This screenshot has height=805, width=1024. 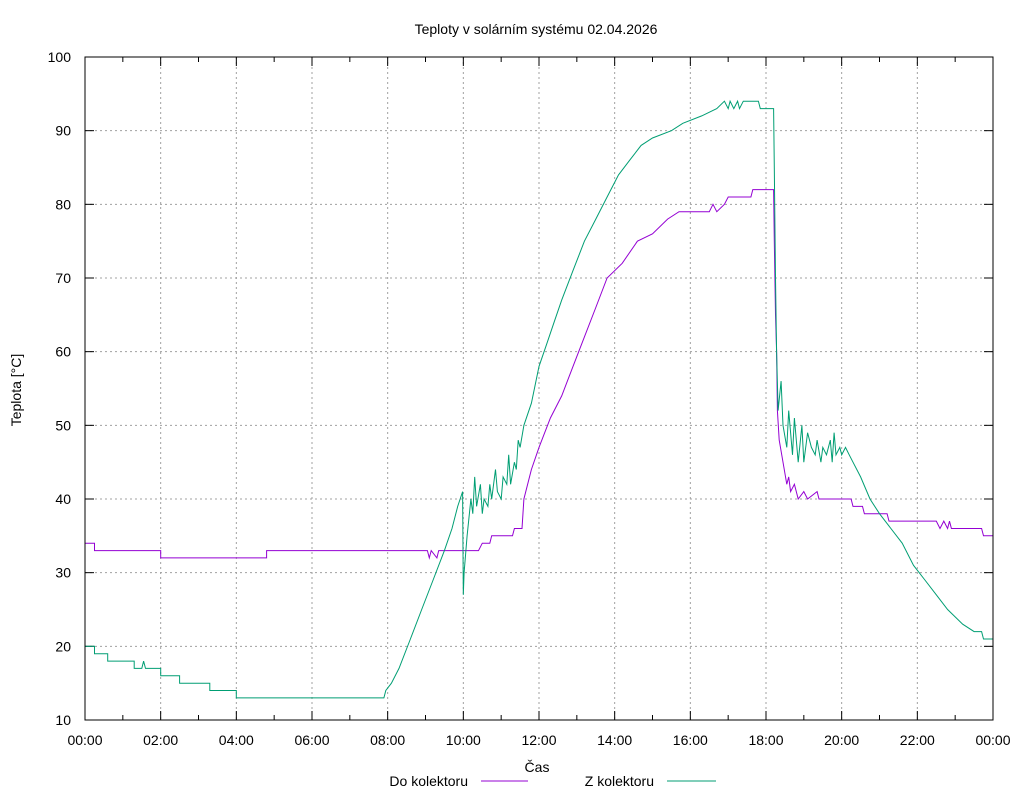 I want to click on y-tick-label: 90, so click(x=63, y=131).